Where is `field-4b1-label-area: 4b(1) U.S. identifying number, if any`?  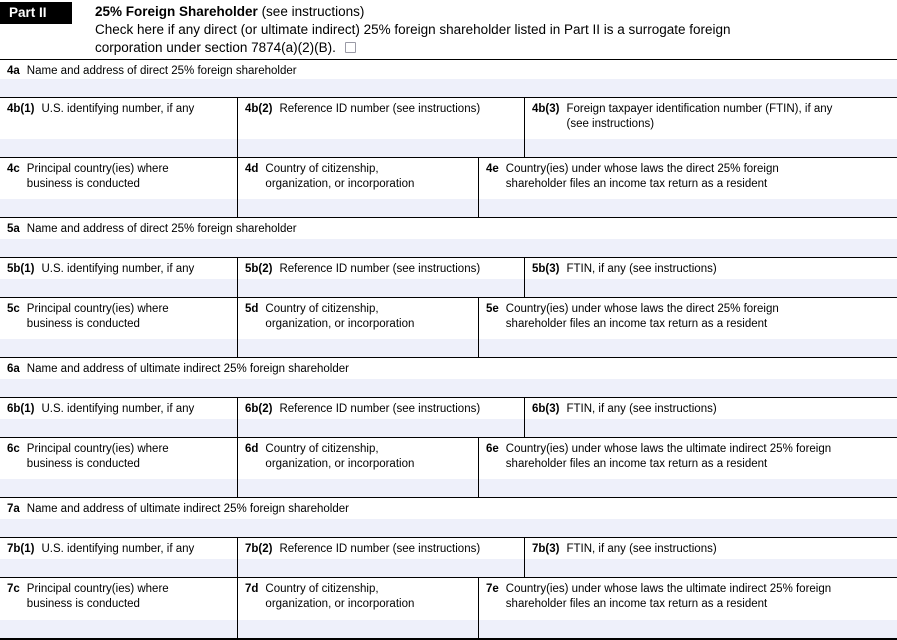
field-4b1-label-area: 4b(1) U.S. identifying number, if any is located at coordinates (118, 118).